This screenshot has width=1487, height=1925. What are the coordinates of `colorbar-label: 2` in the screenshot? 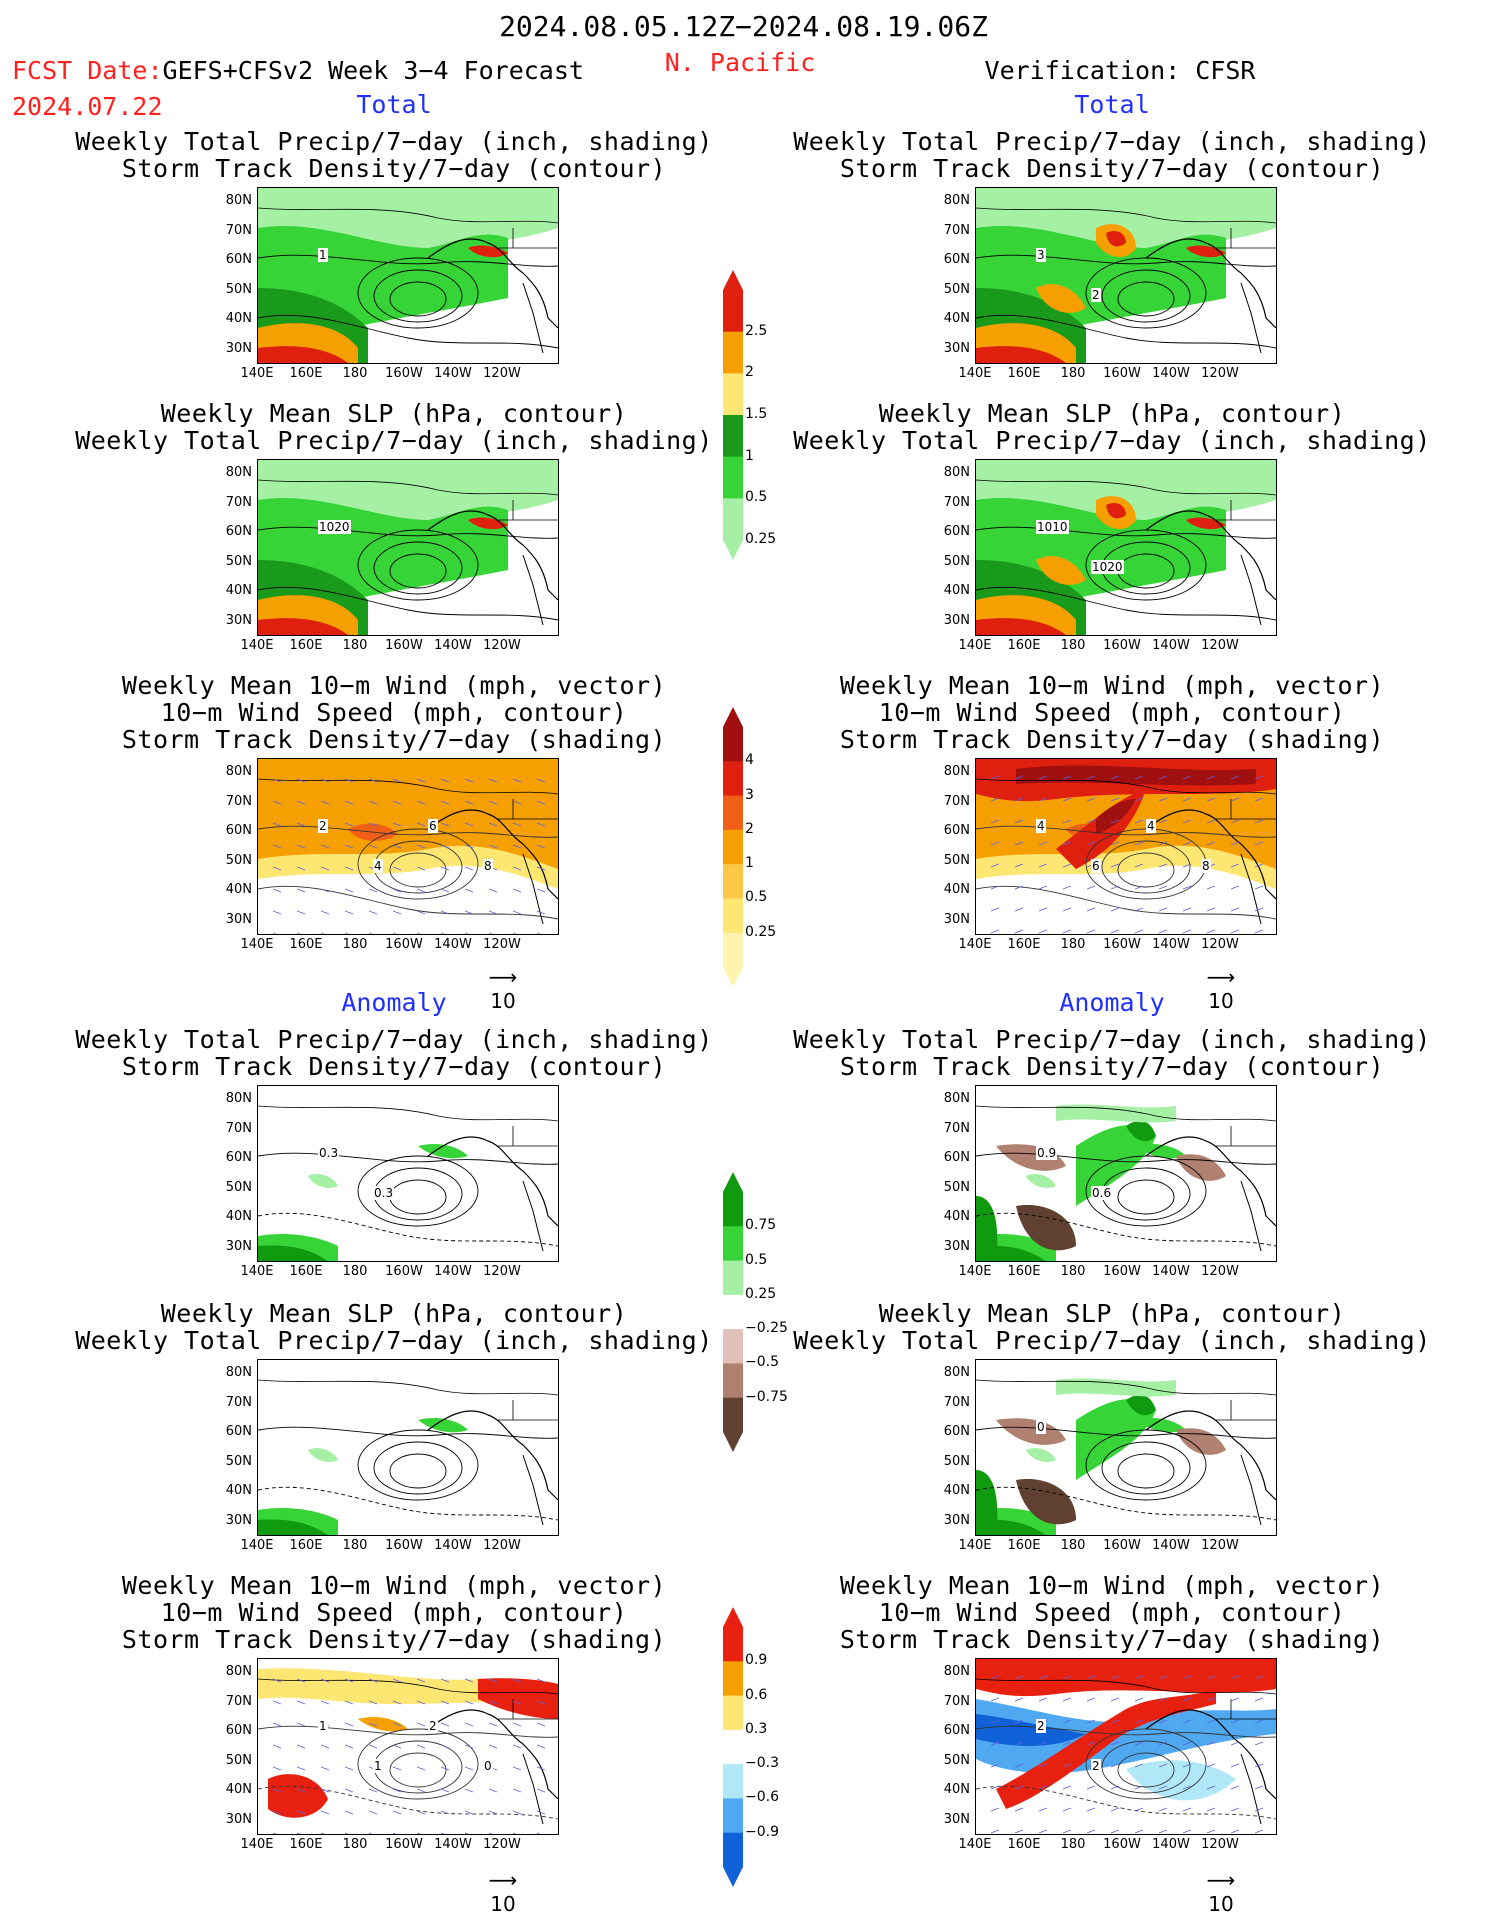 It's located at (749, 372).